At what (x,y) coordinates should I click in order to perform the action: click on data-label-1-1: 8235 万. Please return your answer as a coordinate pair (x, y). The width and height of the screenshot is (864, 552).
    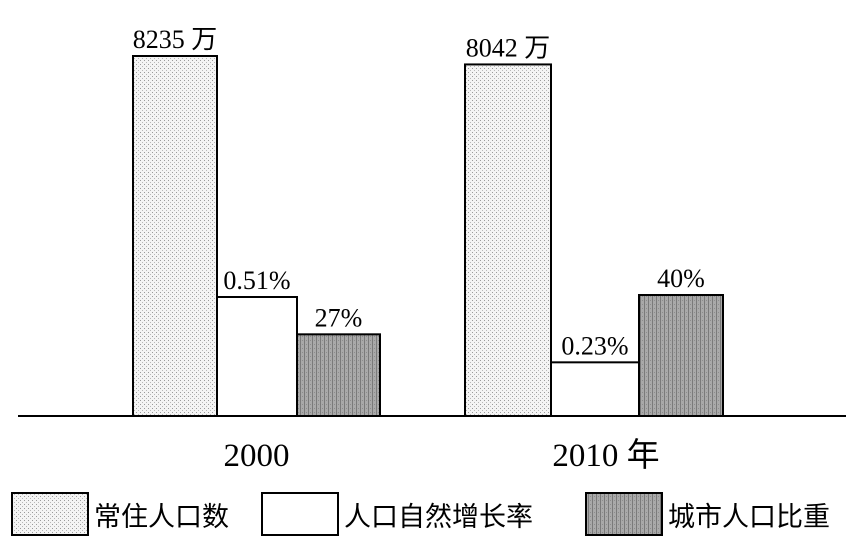
    Looking at the image, I should click on (175, 39).